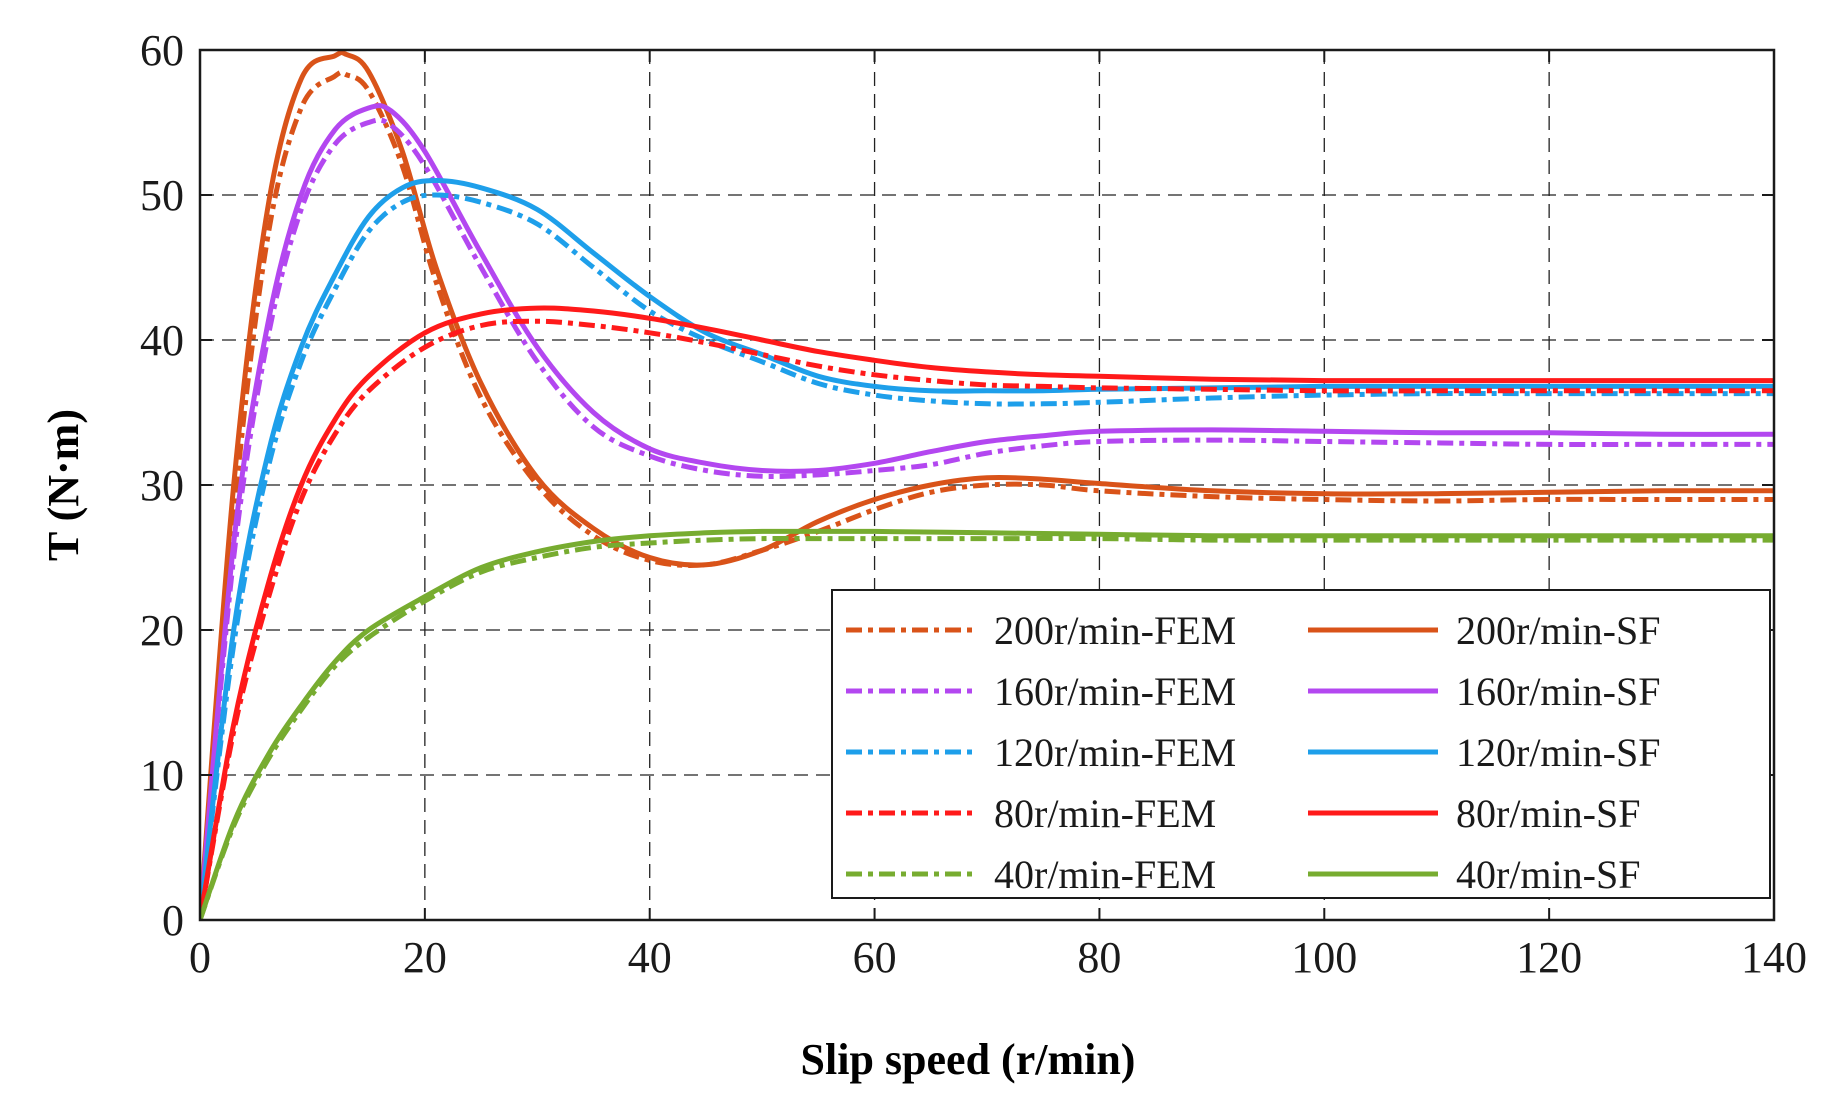 This screenshot has width=1830, height=1099. I want to click on legend-label: 200r/min-FEM, so click(1115, 630).